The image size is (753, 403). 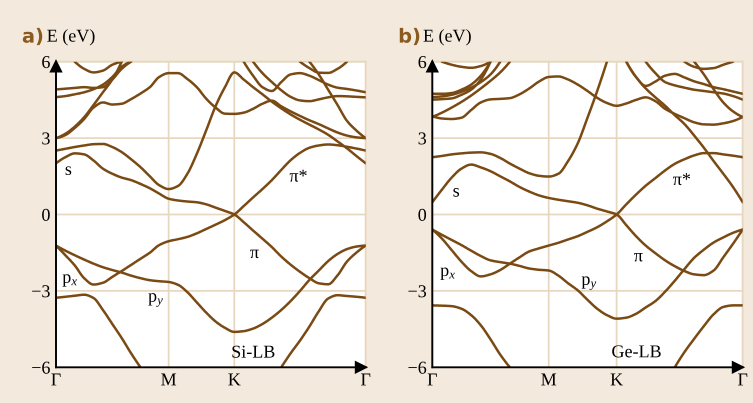 I want to click on chart-title: b), so click(x=410, y=37).